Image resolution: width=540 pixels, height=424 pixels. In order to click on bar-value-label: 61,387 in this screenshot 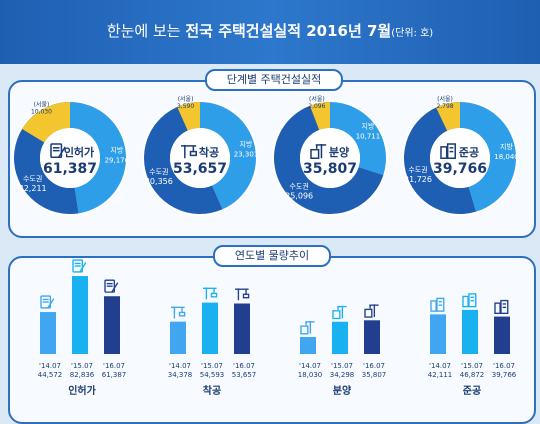, I will do `click(114, 375)`.